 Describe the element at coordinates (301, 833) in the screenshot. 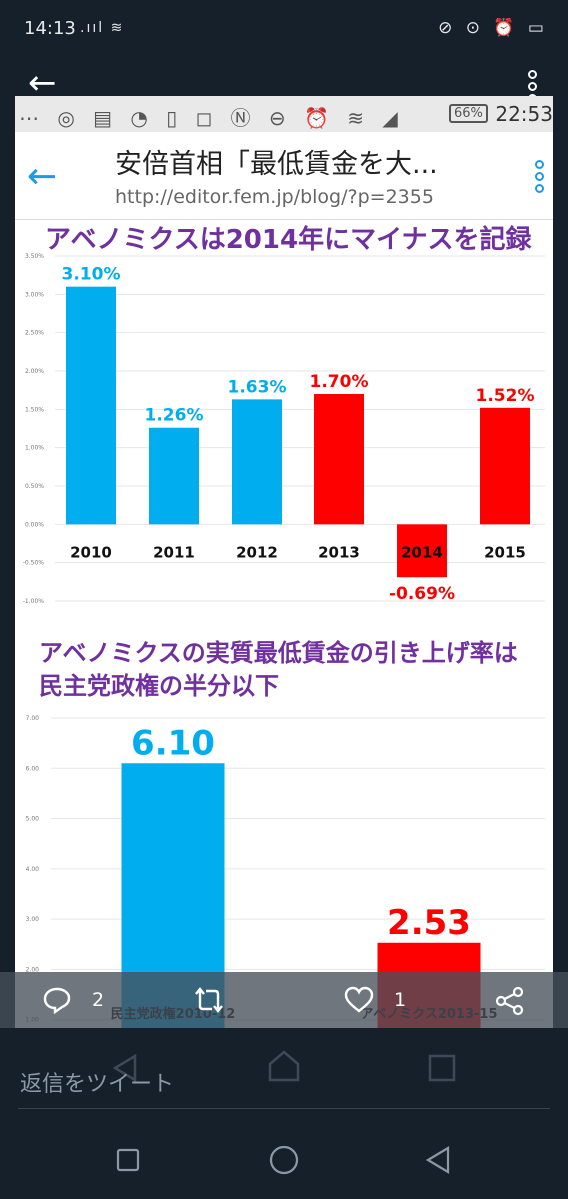

I see `chart2-value-labels: 6.10 2.53` at that location.